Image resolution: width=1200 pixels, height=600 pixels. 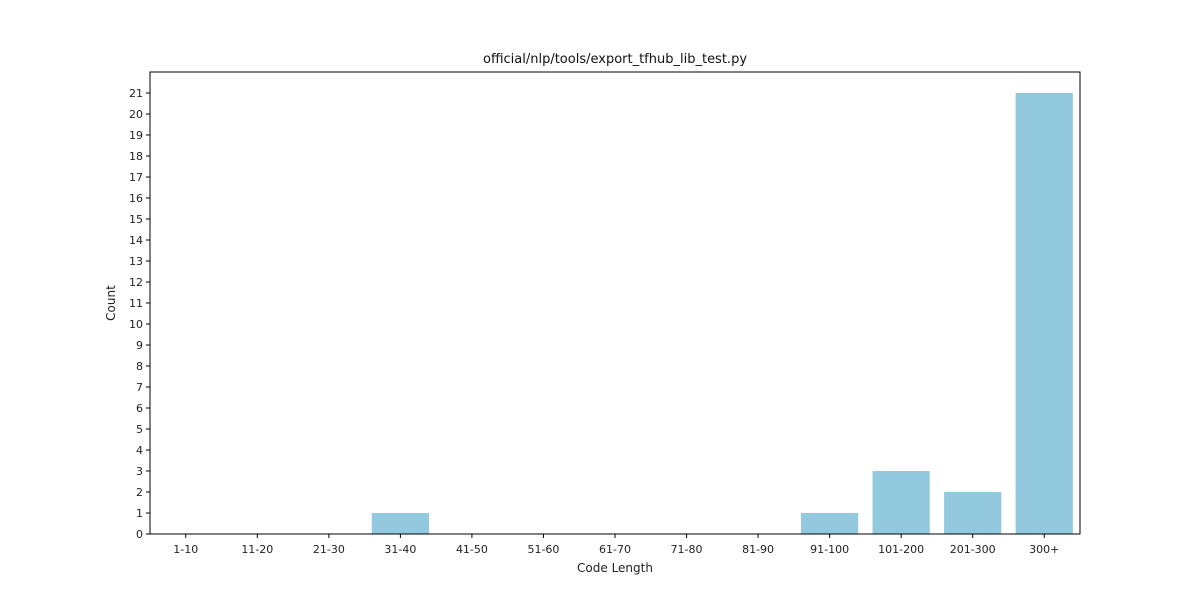 What do you see at coordinates (139, 513) in the screenshot?
I see `y-tick-label: 1` at bounding box center [139, 513].